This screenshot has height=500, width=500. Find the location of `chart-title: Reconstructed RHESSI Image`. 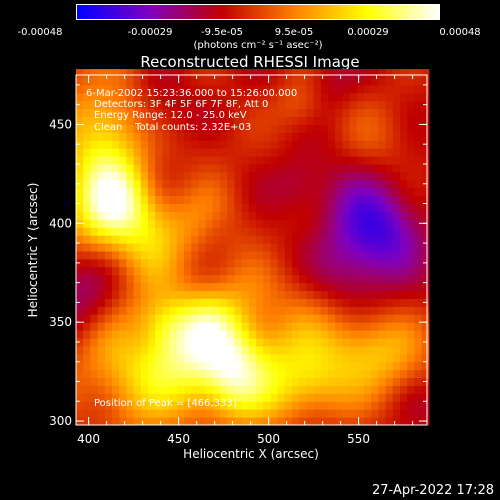

chart-title: Reconstructed RHESSI Image is located at coordinates (250, 62).